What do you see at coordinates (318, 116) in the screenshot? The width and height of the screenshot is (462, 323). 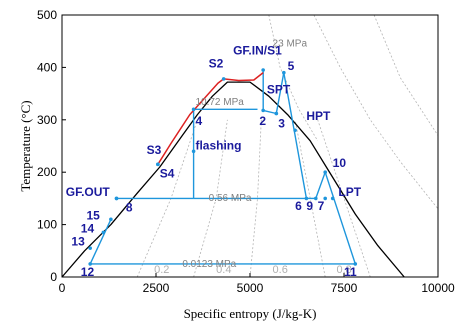 I see `state-label-9: HPT` at bounding box center [318, 116].